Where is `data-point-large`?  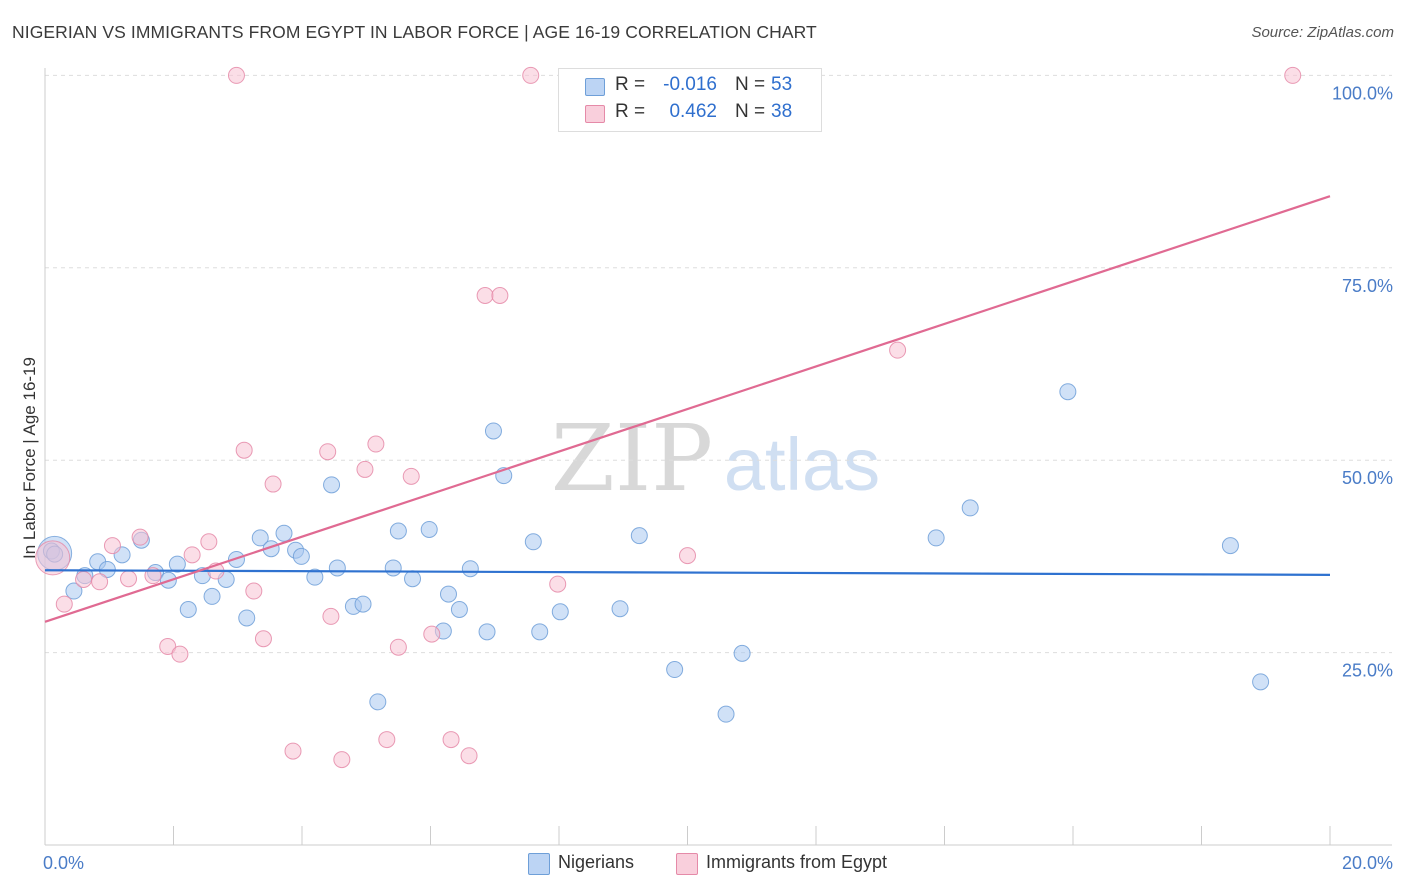
data-point-large is located at coordinates (53, 558).